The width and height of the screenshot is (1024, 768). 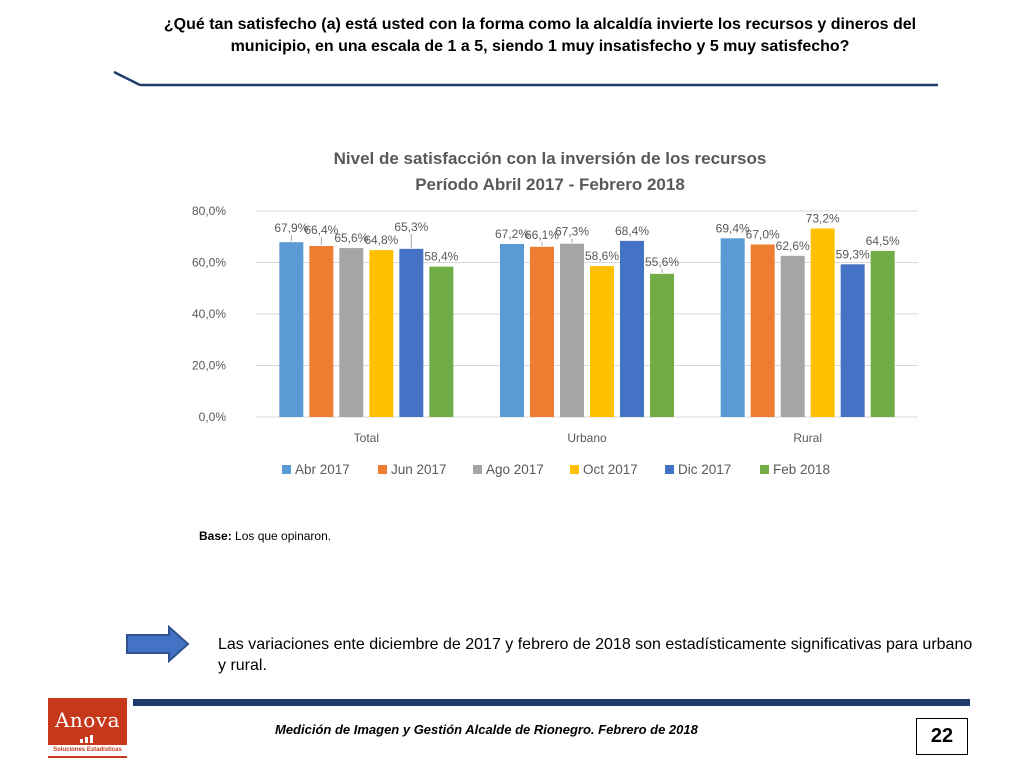 I want to click on logo-name: Anova, so click(x=87, y=720).